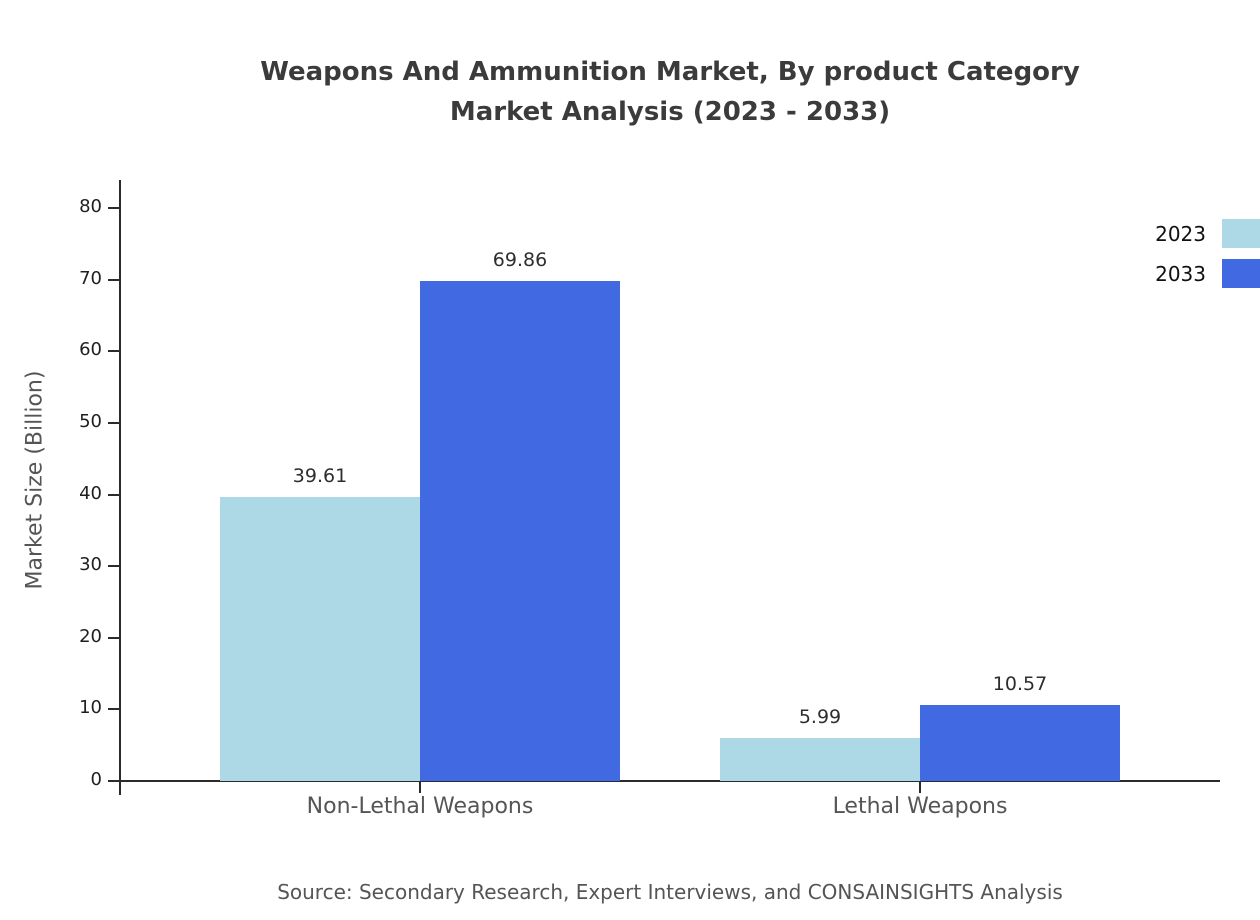  What do you see at coordinates (820, 717) in the screenshot?
I see `bar-value-2023-lethal-weapons: 5.99` at bounding box center [820, 717].